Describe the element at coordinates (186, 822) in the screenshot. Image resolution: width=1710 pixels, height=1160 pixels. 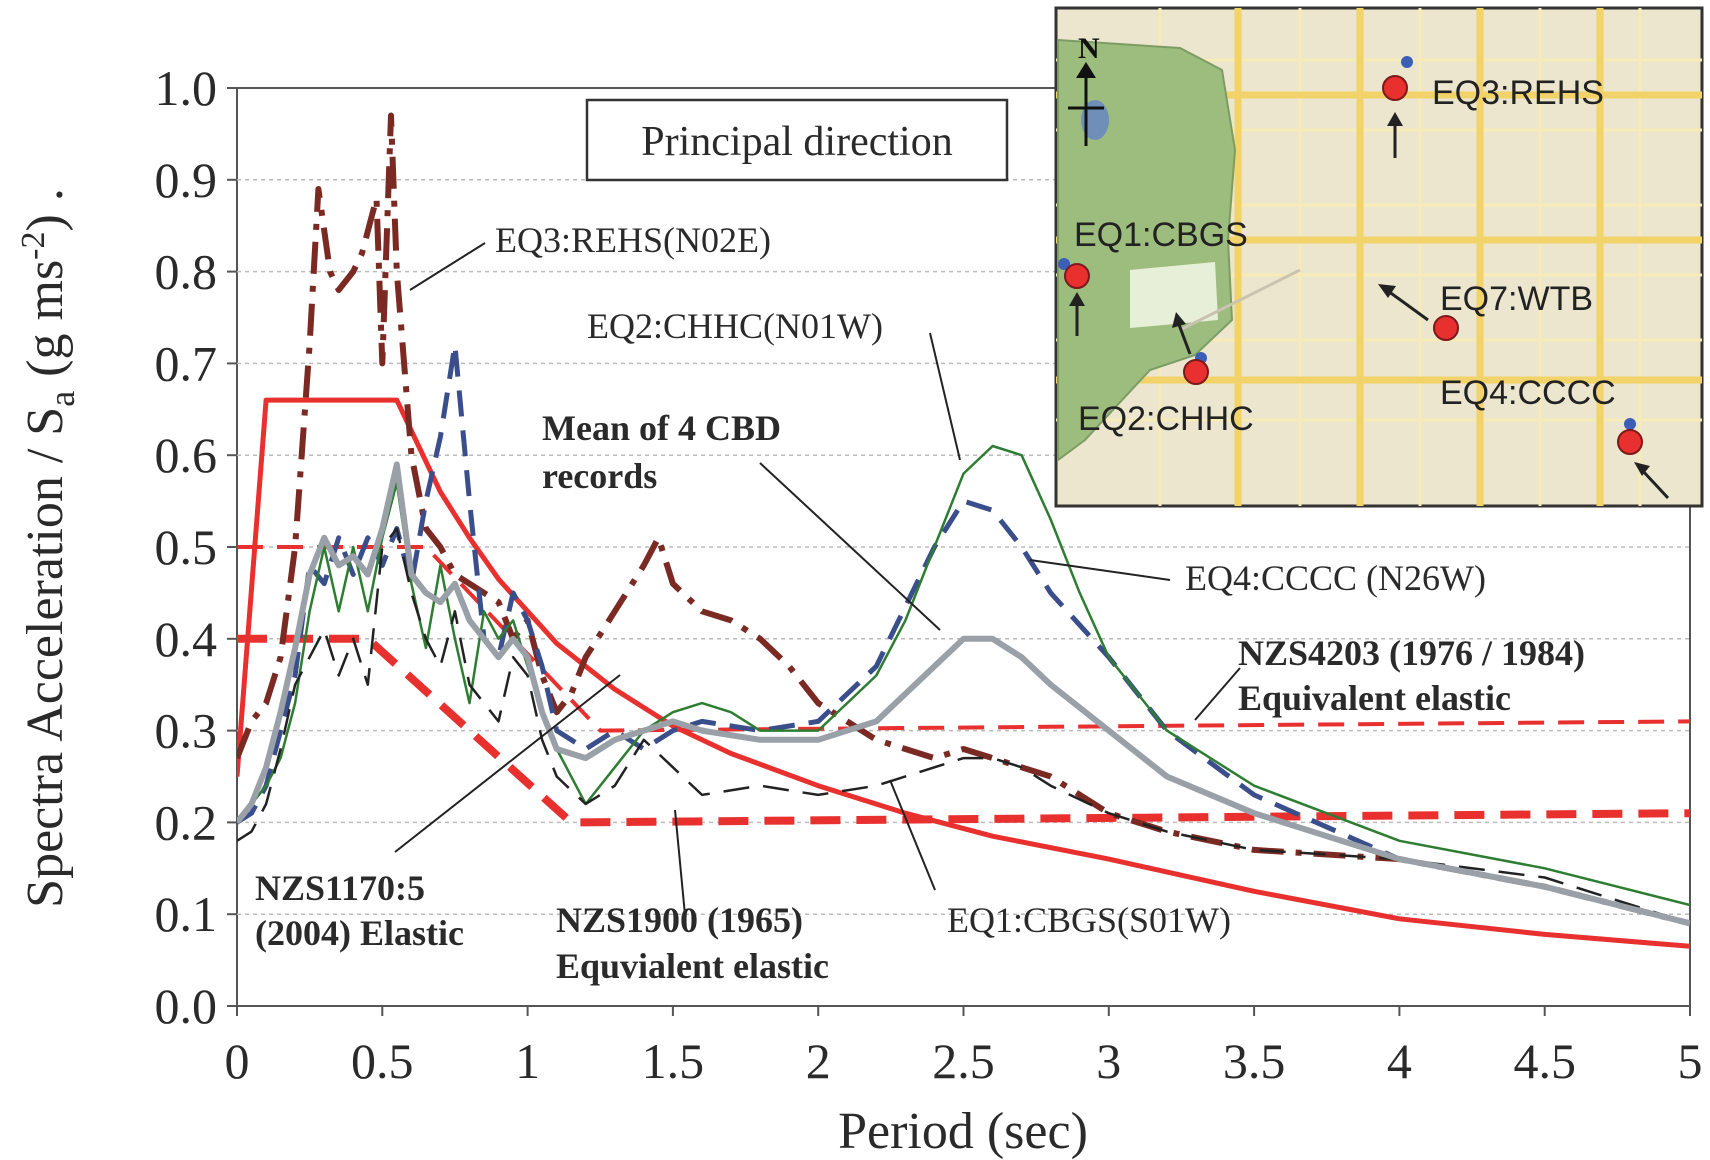
I see `y-tick-label: 0.2` at that location.